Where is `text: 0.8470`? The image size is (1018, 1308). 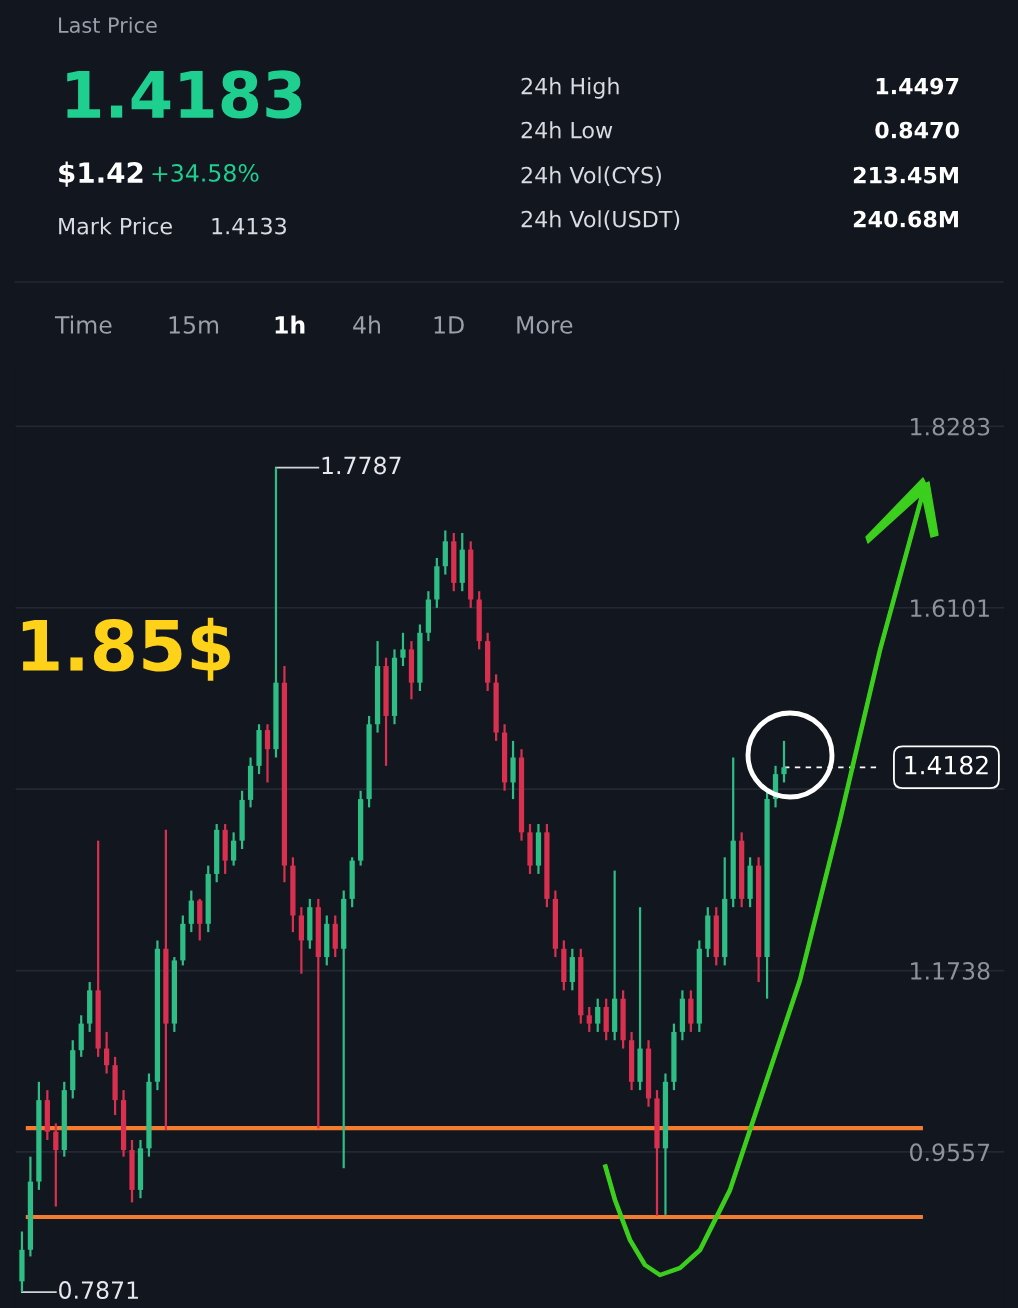 text: 0.8470 is located at coordinates (917, 130).